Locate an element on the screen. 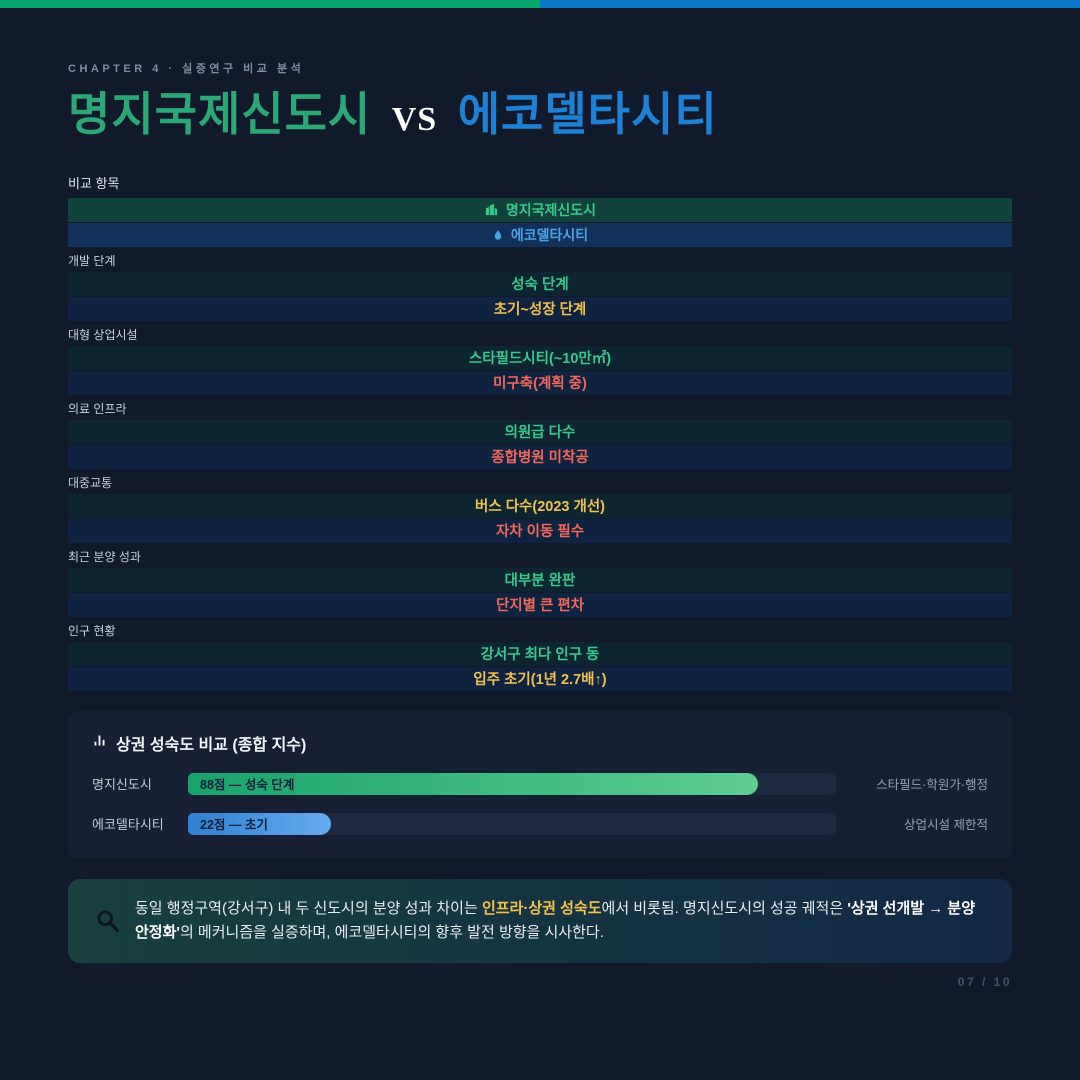 Image resolution: width=1080 pixels, height=1080 pixels. table-row: 개발 단계 성숙 단계 초기~성장 단계 is located at coordinates (540, 284).